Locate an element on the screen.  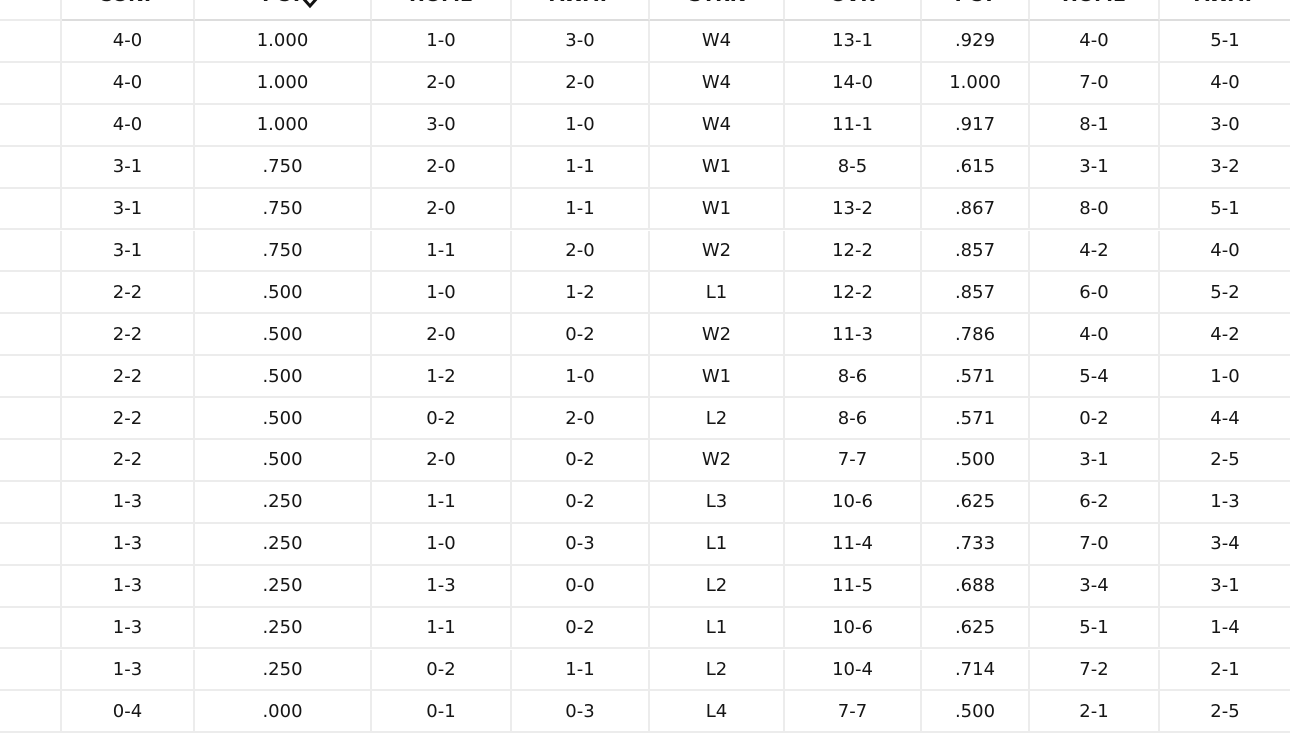
table-cell: 0-4 is located at coordinates (128, 712).